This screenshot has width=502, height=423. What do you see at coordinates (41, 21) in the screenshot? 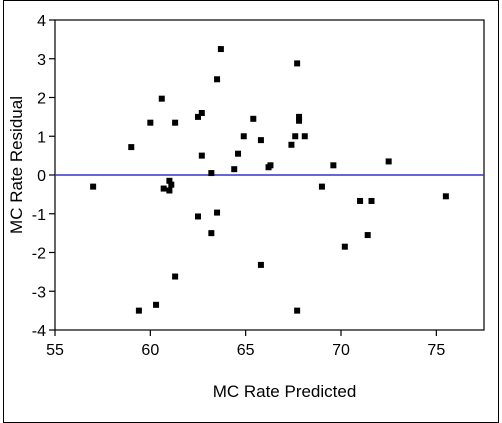
I see `y-tick-label: 4` at bounding box center [41, 21].